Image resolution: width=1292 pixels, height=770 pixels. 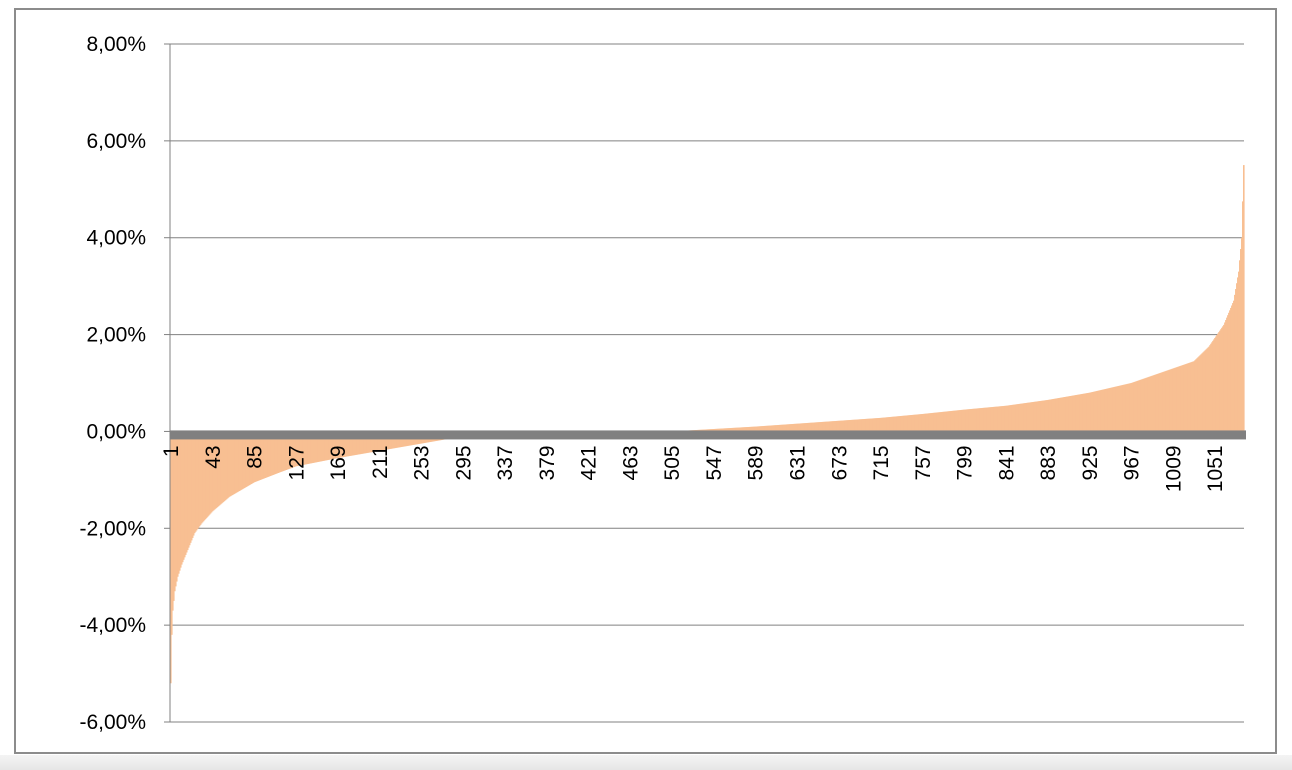 What do you see at coordinates (116, 431) in the screenshot?
I see `y-tick-label: 0,00%` at bounding box center [116, 431].